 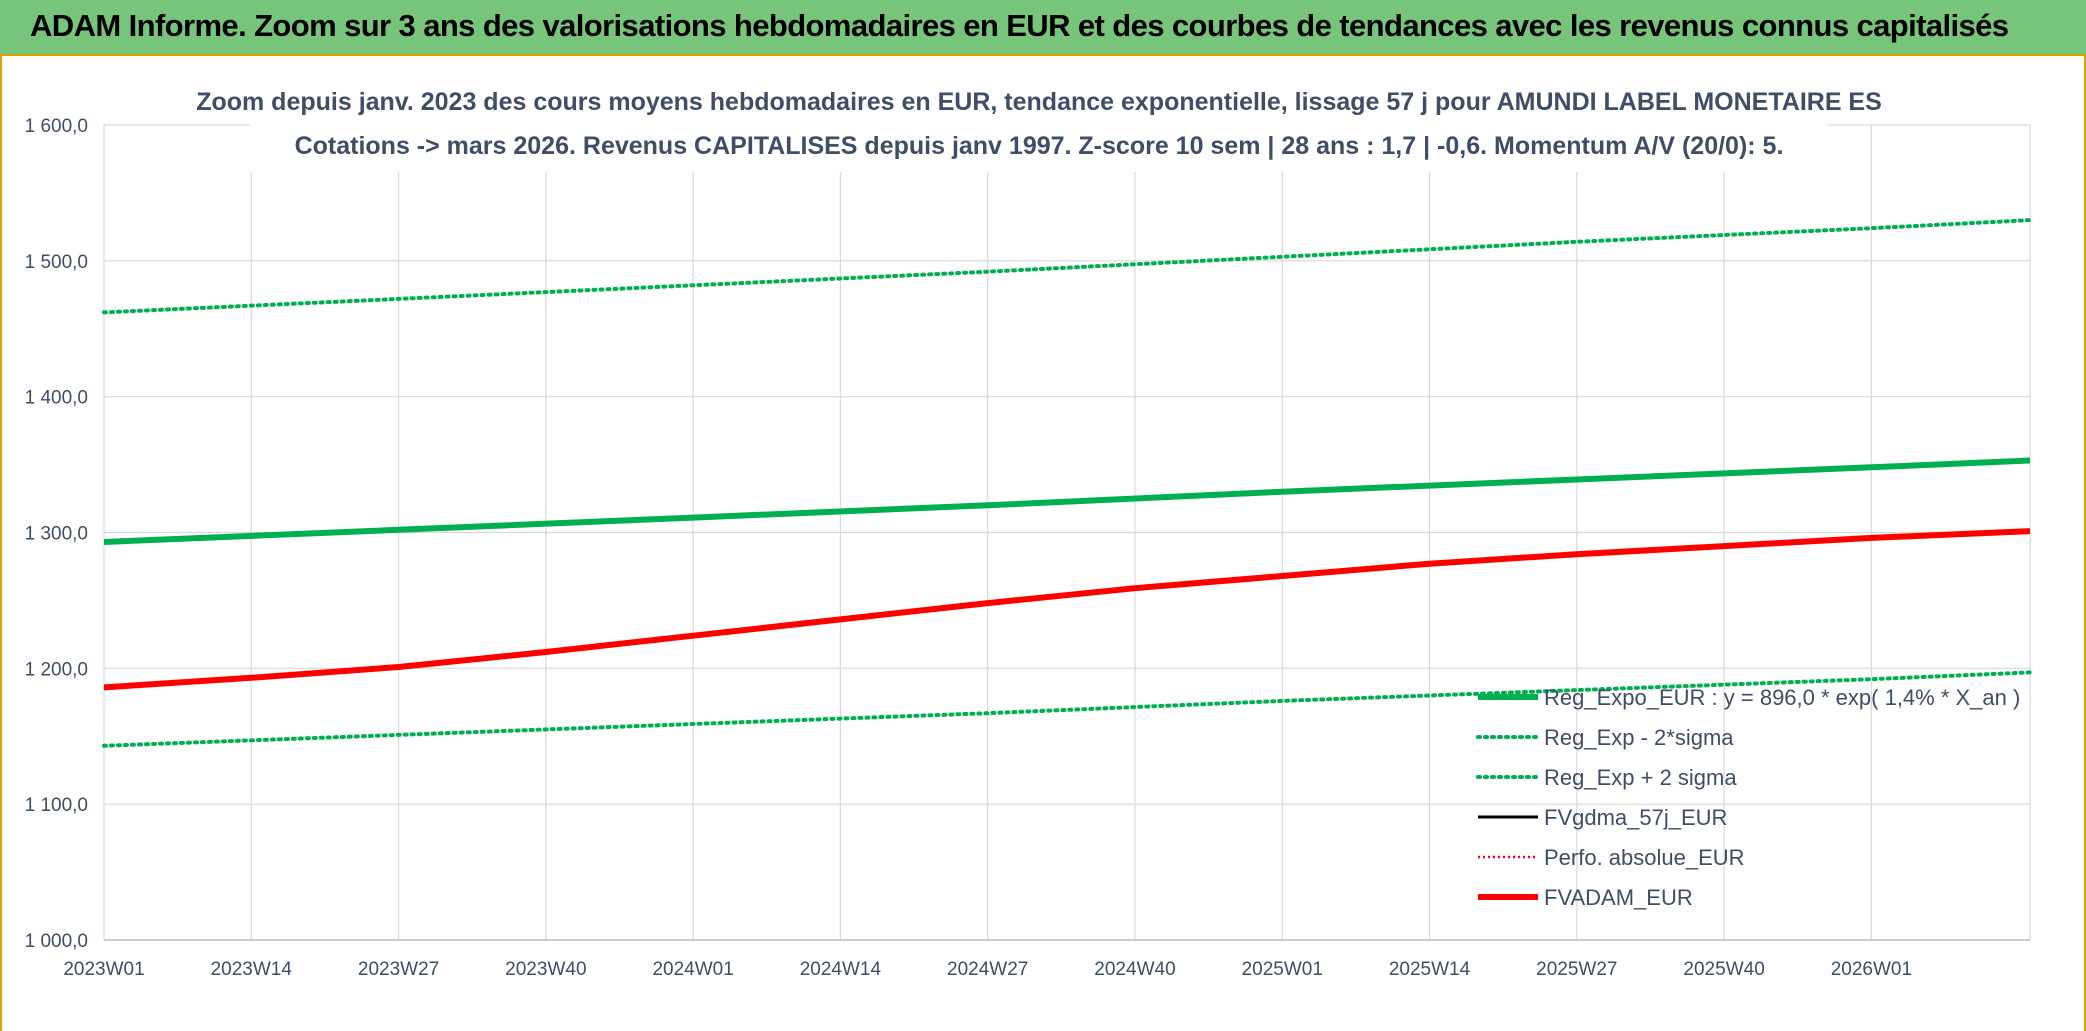 What do you see at coordinates (1134, 969) in the screenshot?
I see `x-tick-label: 2024W40` at bounding box center [1134, 969].